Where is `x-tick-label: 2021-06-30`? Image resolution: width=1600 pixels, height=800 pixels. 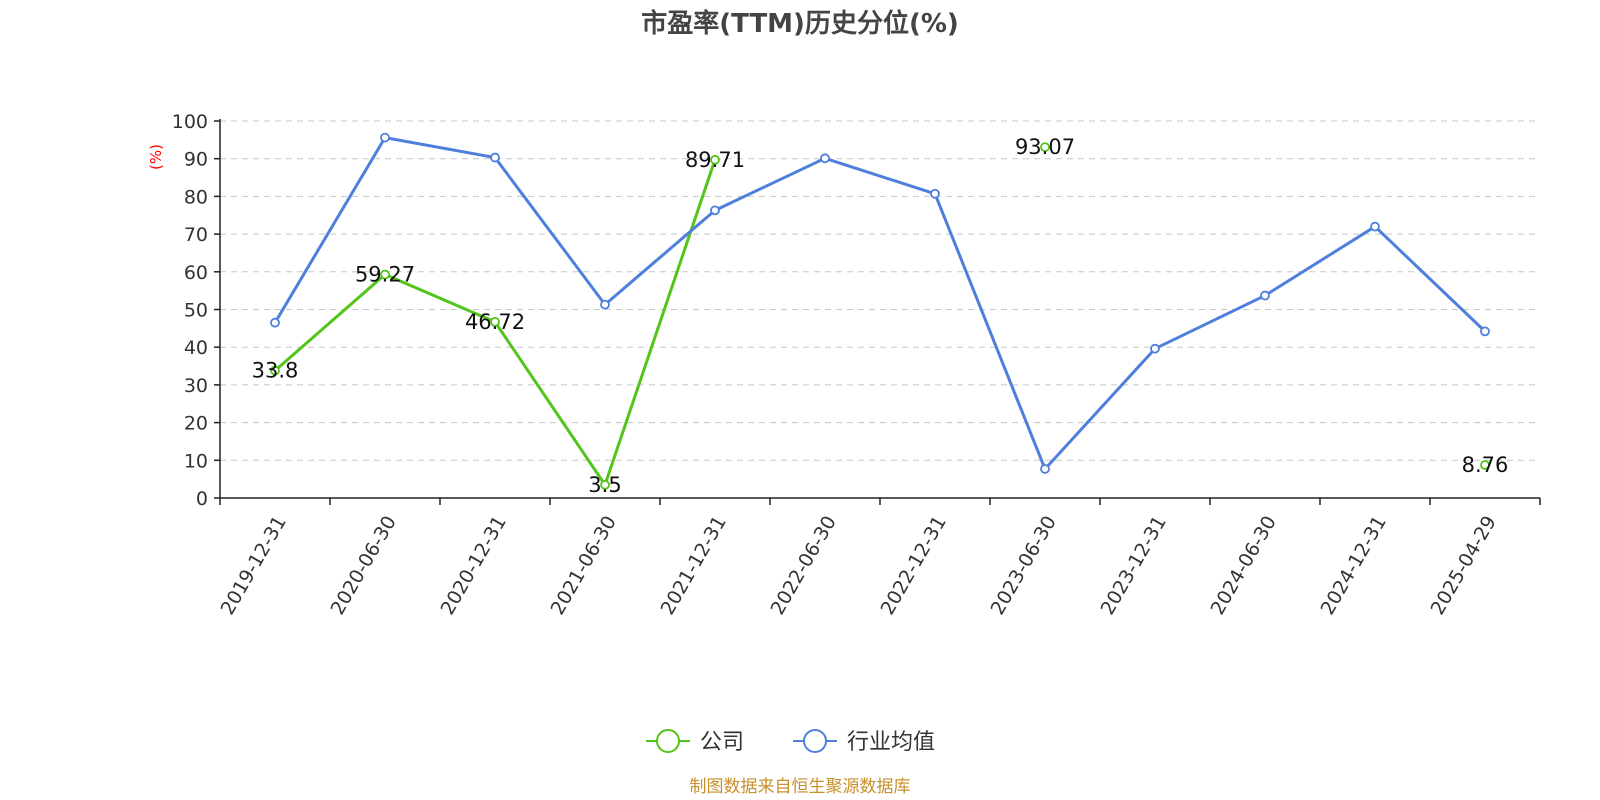
x-tick-label: 2021-06-30 is located at coordinates (584, 565).